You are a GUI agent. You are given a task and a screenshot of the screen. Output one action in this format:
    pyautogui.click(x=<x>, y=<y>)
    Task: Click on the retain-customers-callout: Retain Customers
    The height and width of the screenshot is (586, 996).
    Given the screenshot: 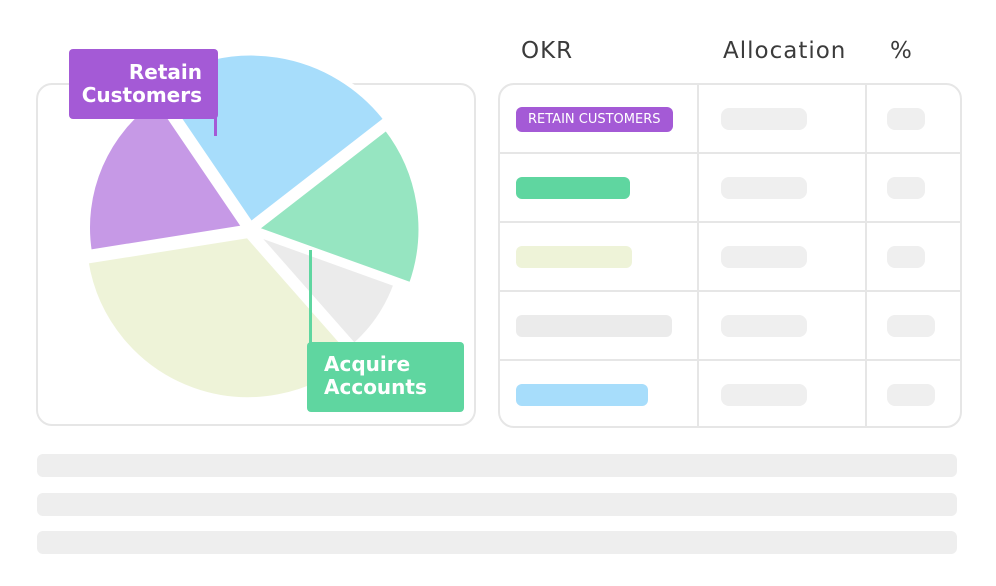 What is the action you would take?
    pyautogui.click(x=143, y=84)
    